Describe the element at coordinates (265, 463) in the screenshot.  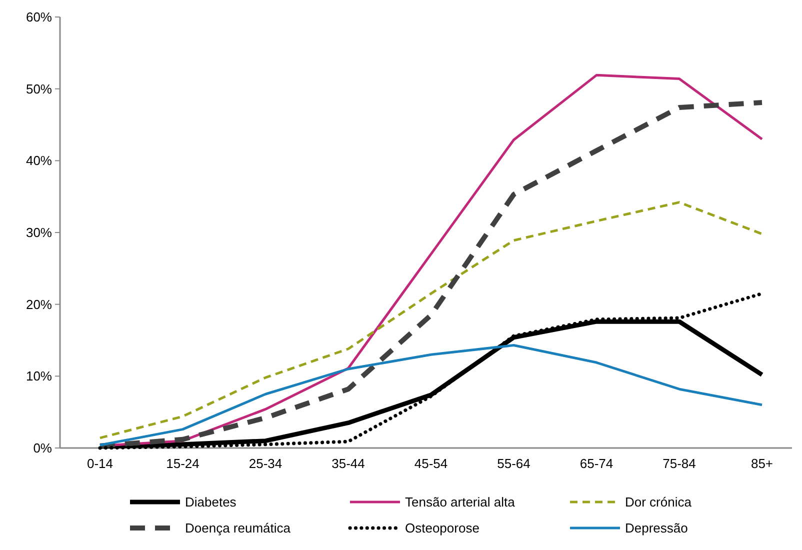
I see `x-tick-label: 25-34` at that location.